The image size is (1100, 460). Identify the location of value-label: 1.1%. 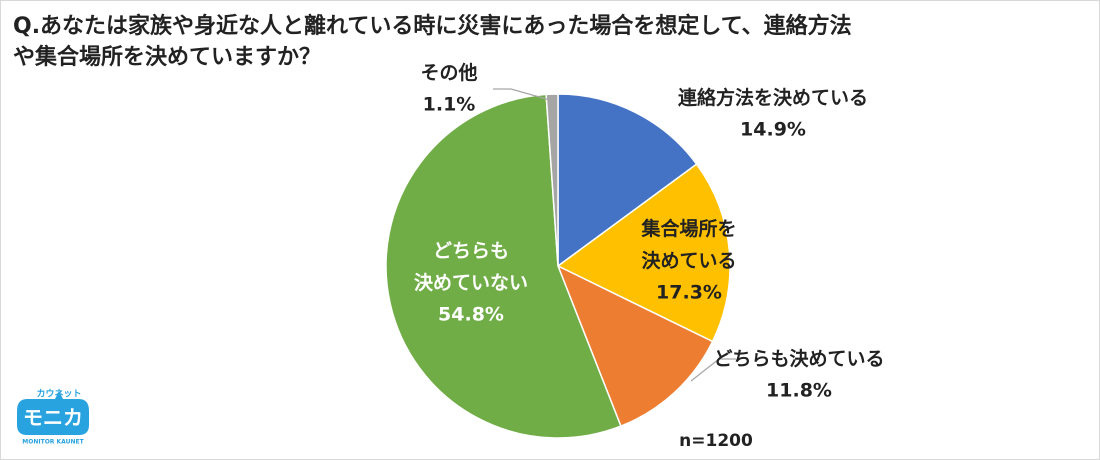
(449, 105).